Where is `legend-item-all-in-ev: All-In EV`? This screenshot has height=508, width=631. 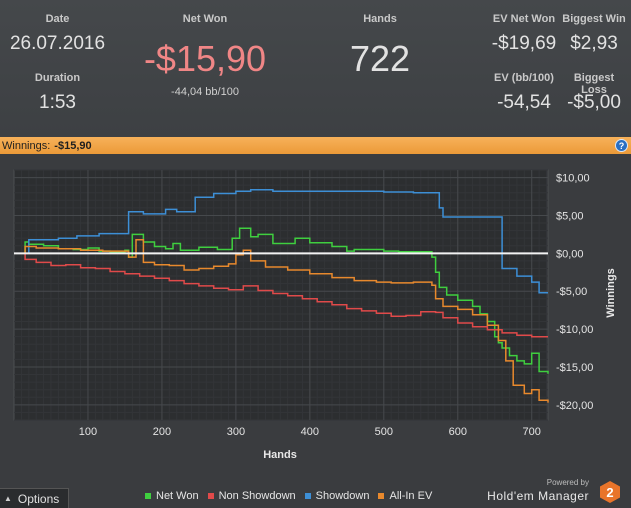
legend-item-all-in-ev: All-In EV is located at coordinates (405, 496).